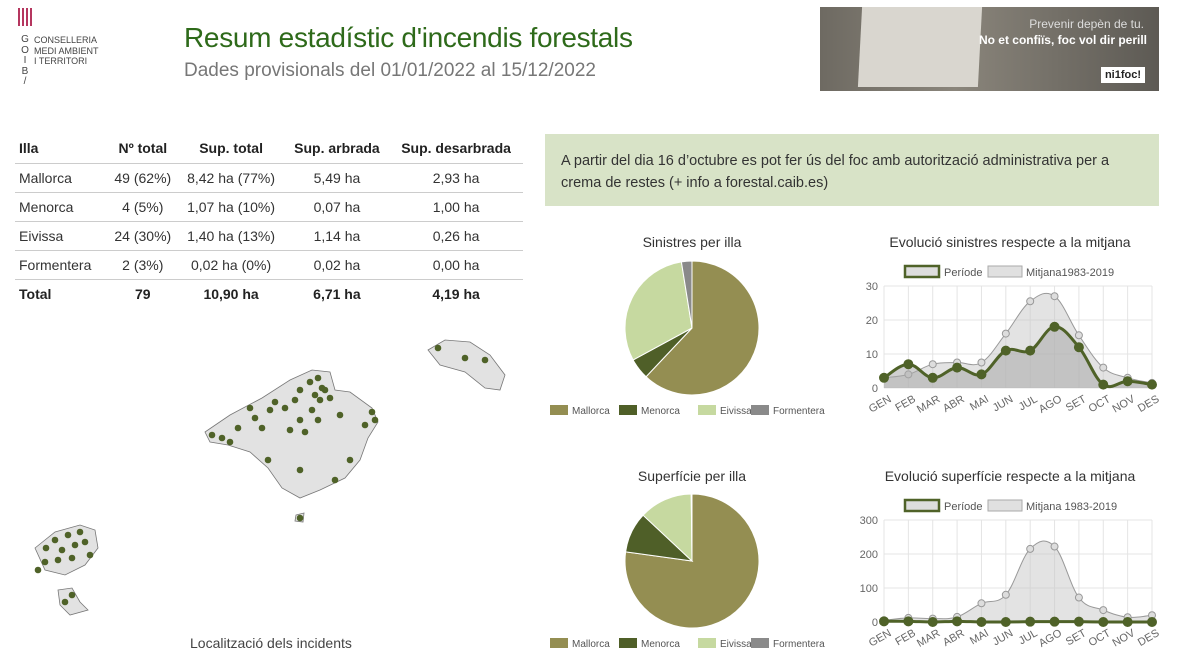 This screenshot has width=1200, height=663. I want to click on goib-letters: G O I B /, so click(25, 61).